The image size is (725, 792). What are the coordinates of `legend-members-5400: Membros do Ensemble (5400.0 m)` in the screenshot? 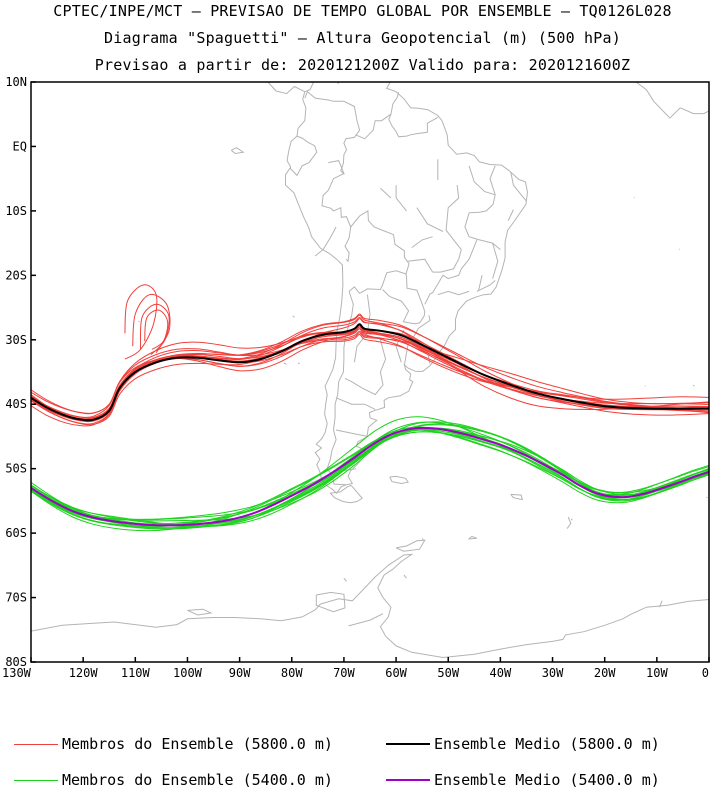 It's located at (173, 780).